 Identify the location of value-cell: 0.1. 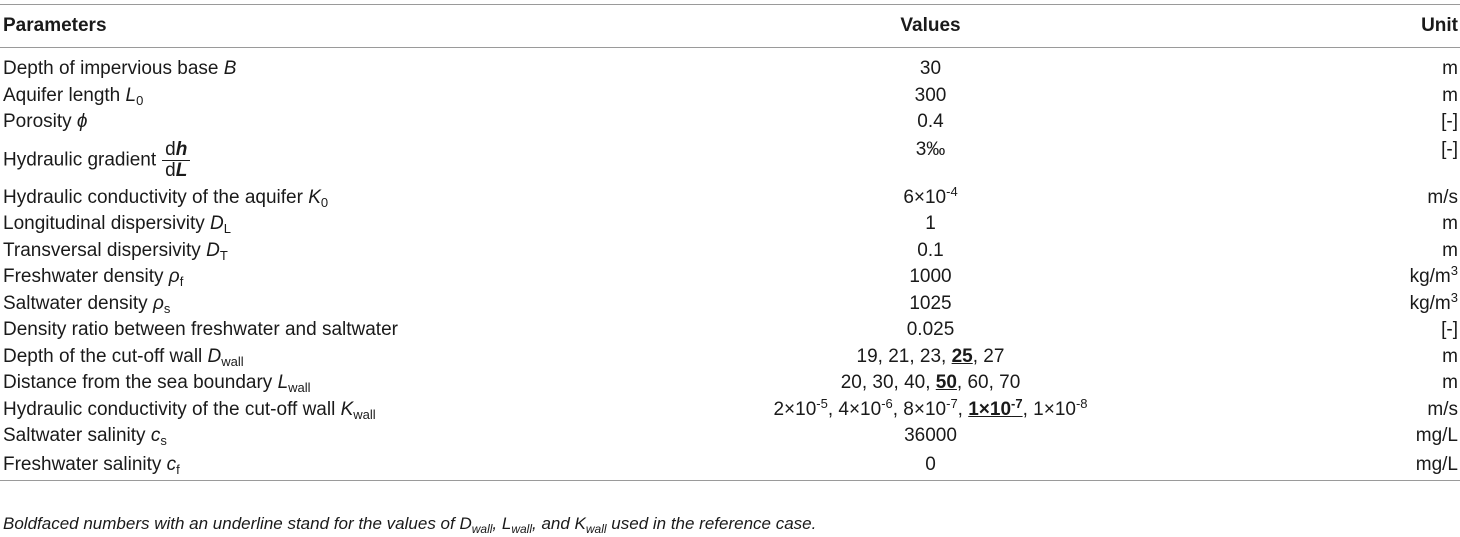
(930, 250).